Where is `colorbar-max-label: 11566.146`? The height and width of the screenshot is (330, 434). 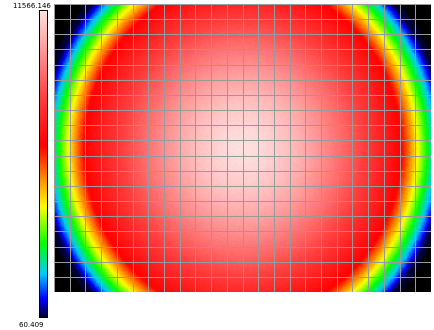 colorbar-max-label: 11566.146 is located at coordinates (32, 6).